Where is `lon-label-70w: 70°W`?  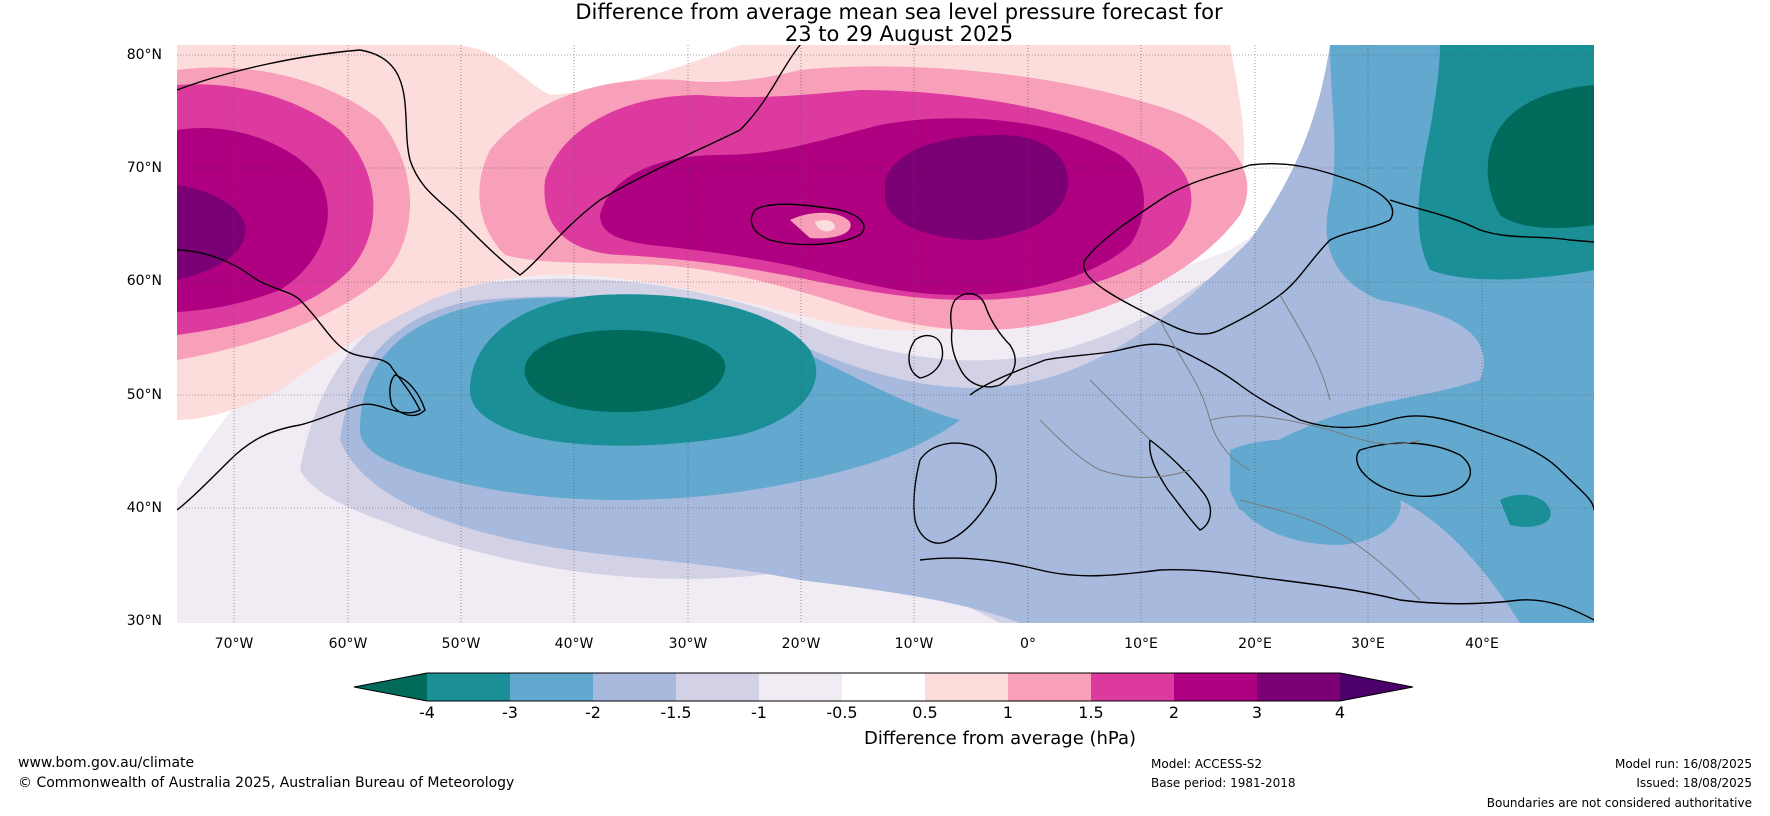
lon-label-70w: 70°W is located at coordinates (234, 644).